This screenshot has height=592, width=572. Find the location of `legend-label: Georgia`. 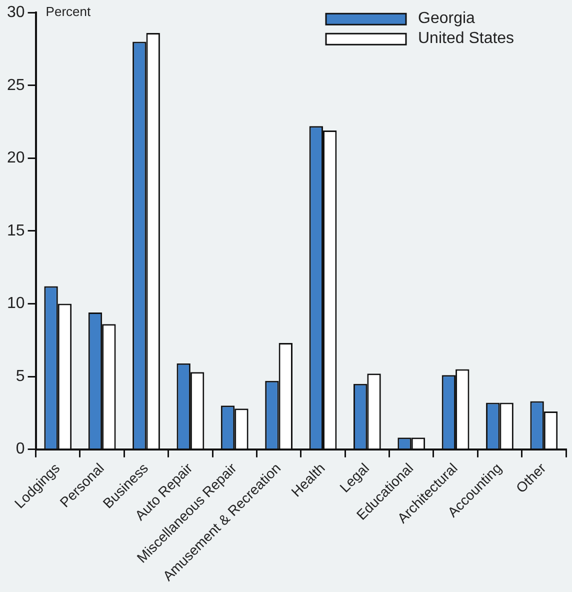

legend-label: Georgia is located at coordinates (447, 19).